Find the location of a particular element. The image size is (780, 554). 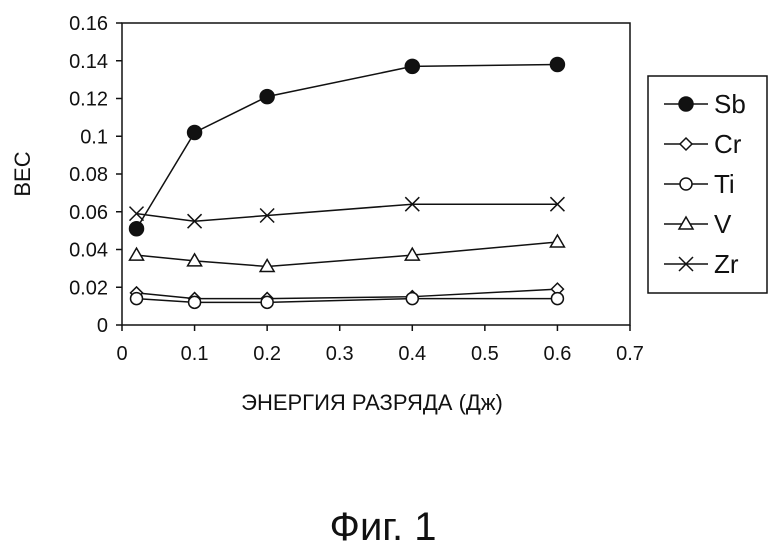

series-line-zr is located at coordinates (347, 212).